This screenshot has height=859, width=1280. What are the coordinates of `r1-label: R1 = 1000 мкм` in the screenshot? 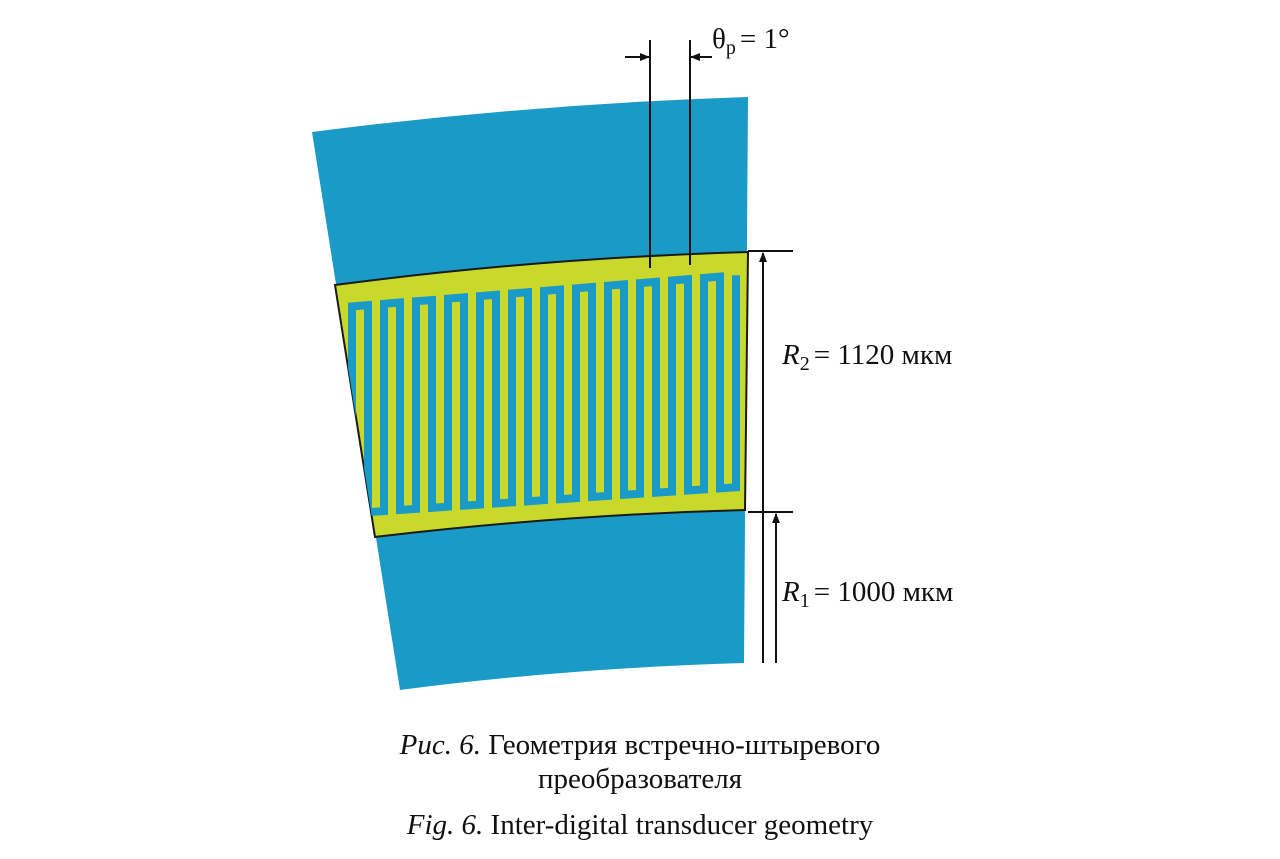 It's located at (867, 594).